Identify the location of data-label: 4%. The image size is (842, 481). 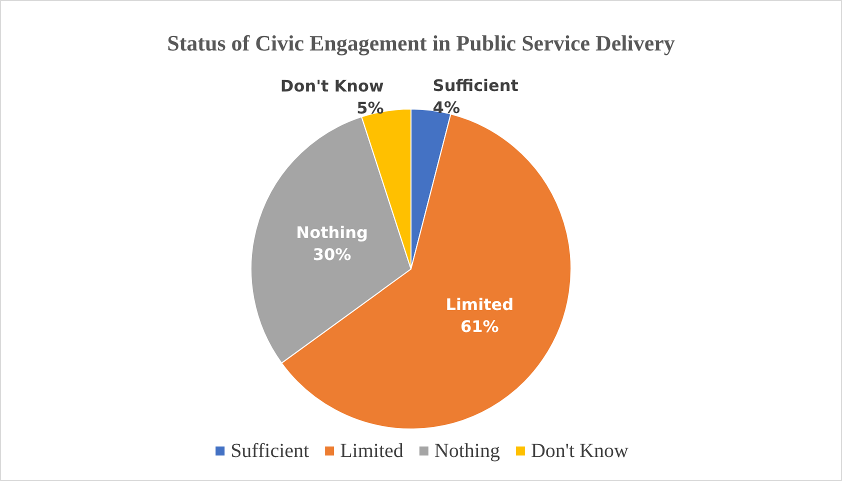
(446, 107).